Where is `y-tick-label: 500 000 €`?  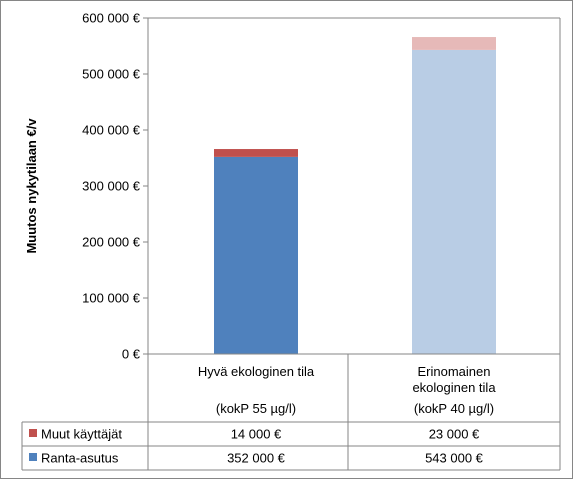 y-tick-label: 500 000 € is located at coordinates (111, 74).